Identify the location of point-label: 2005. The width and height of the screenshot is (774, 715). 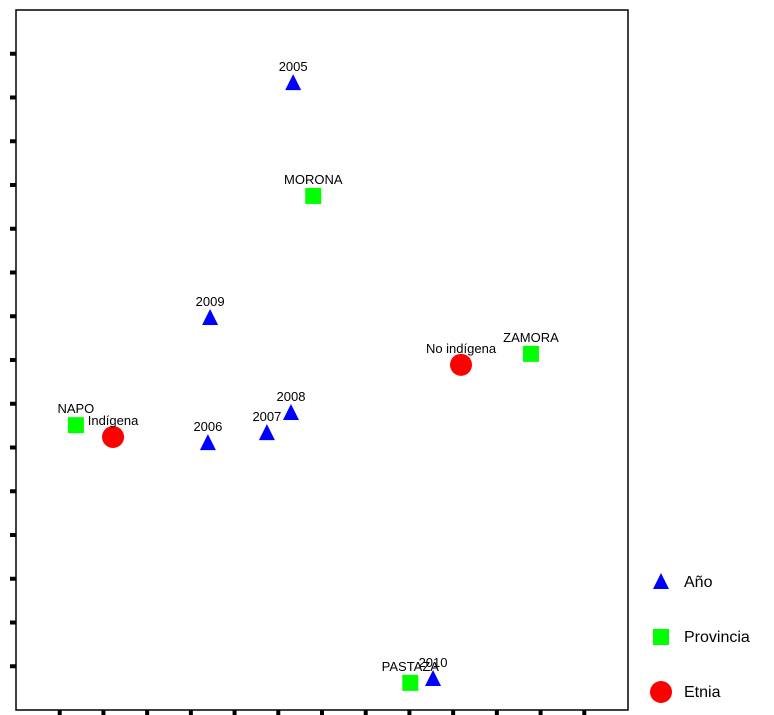
(293, 66).